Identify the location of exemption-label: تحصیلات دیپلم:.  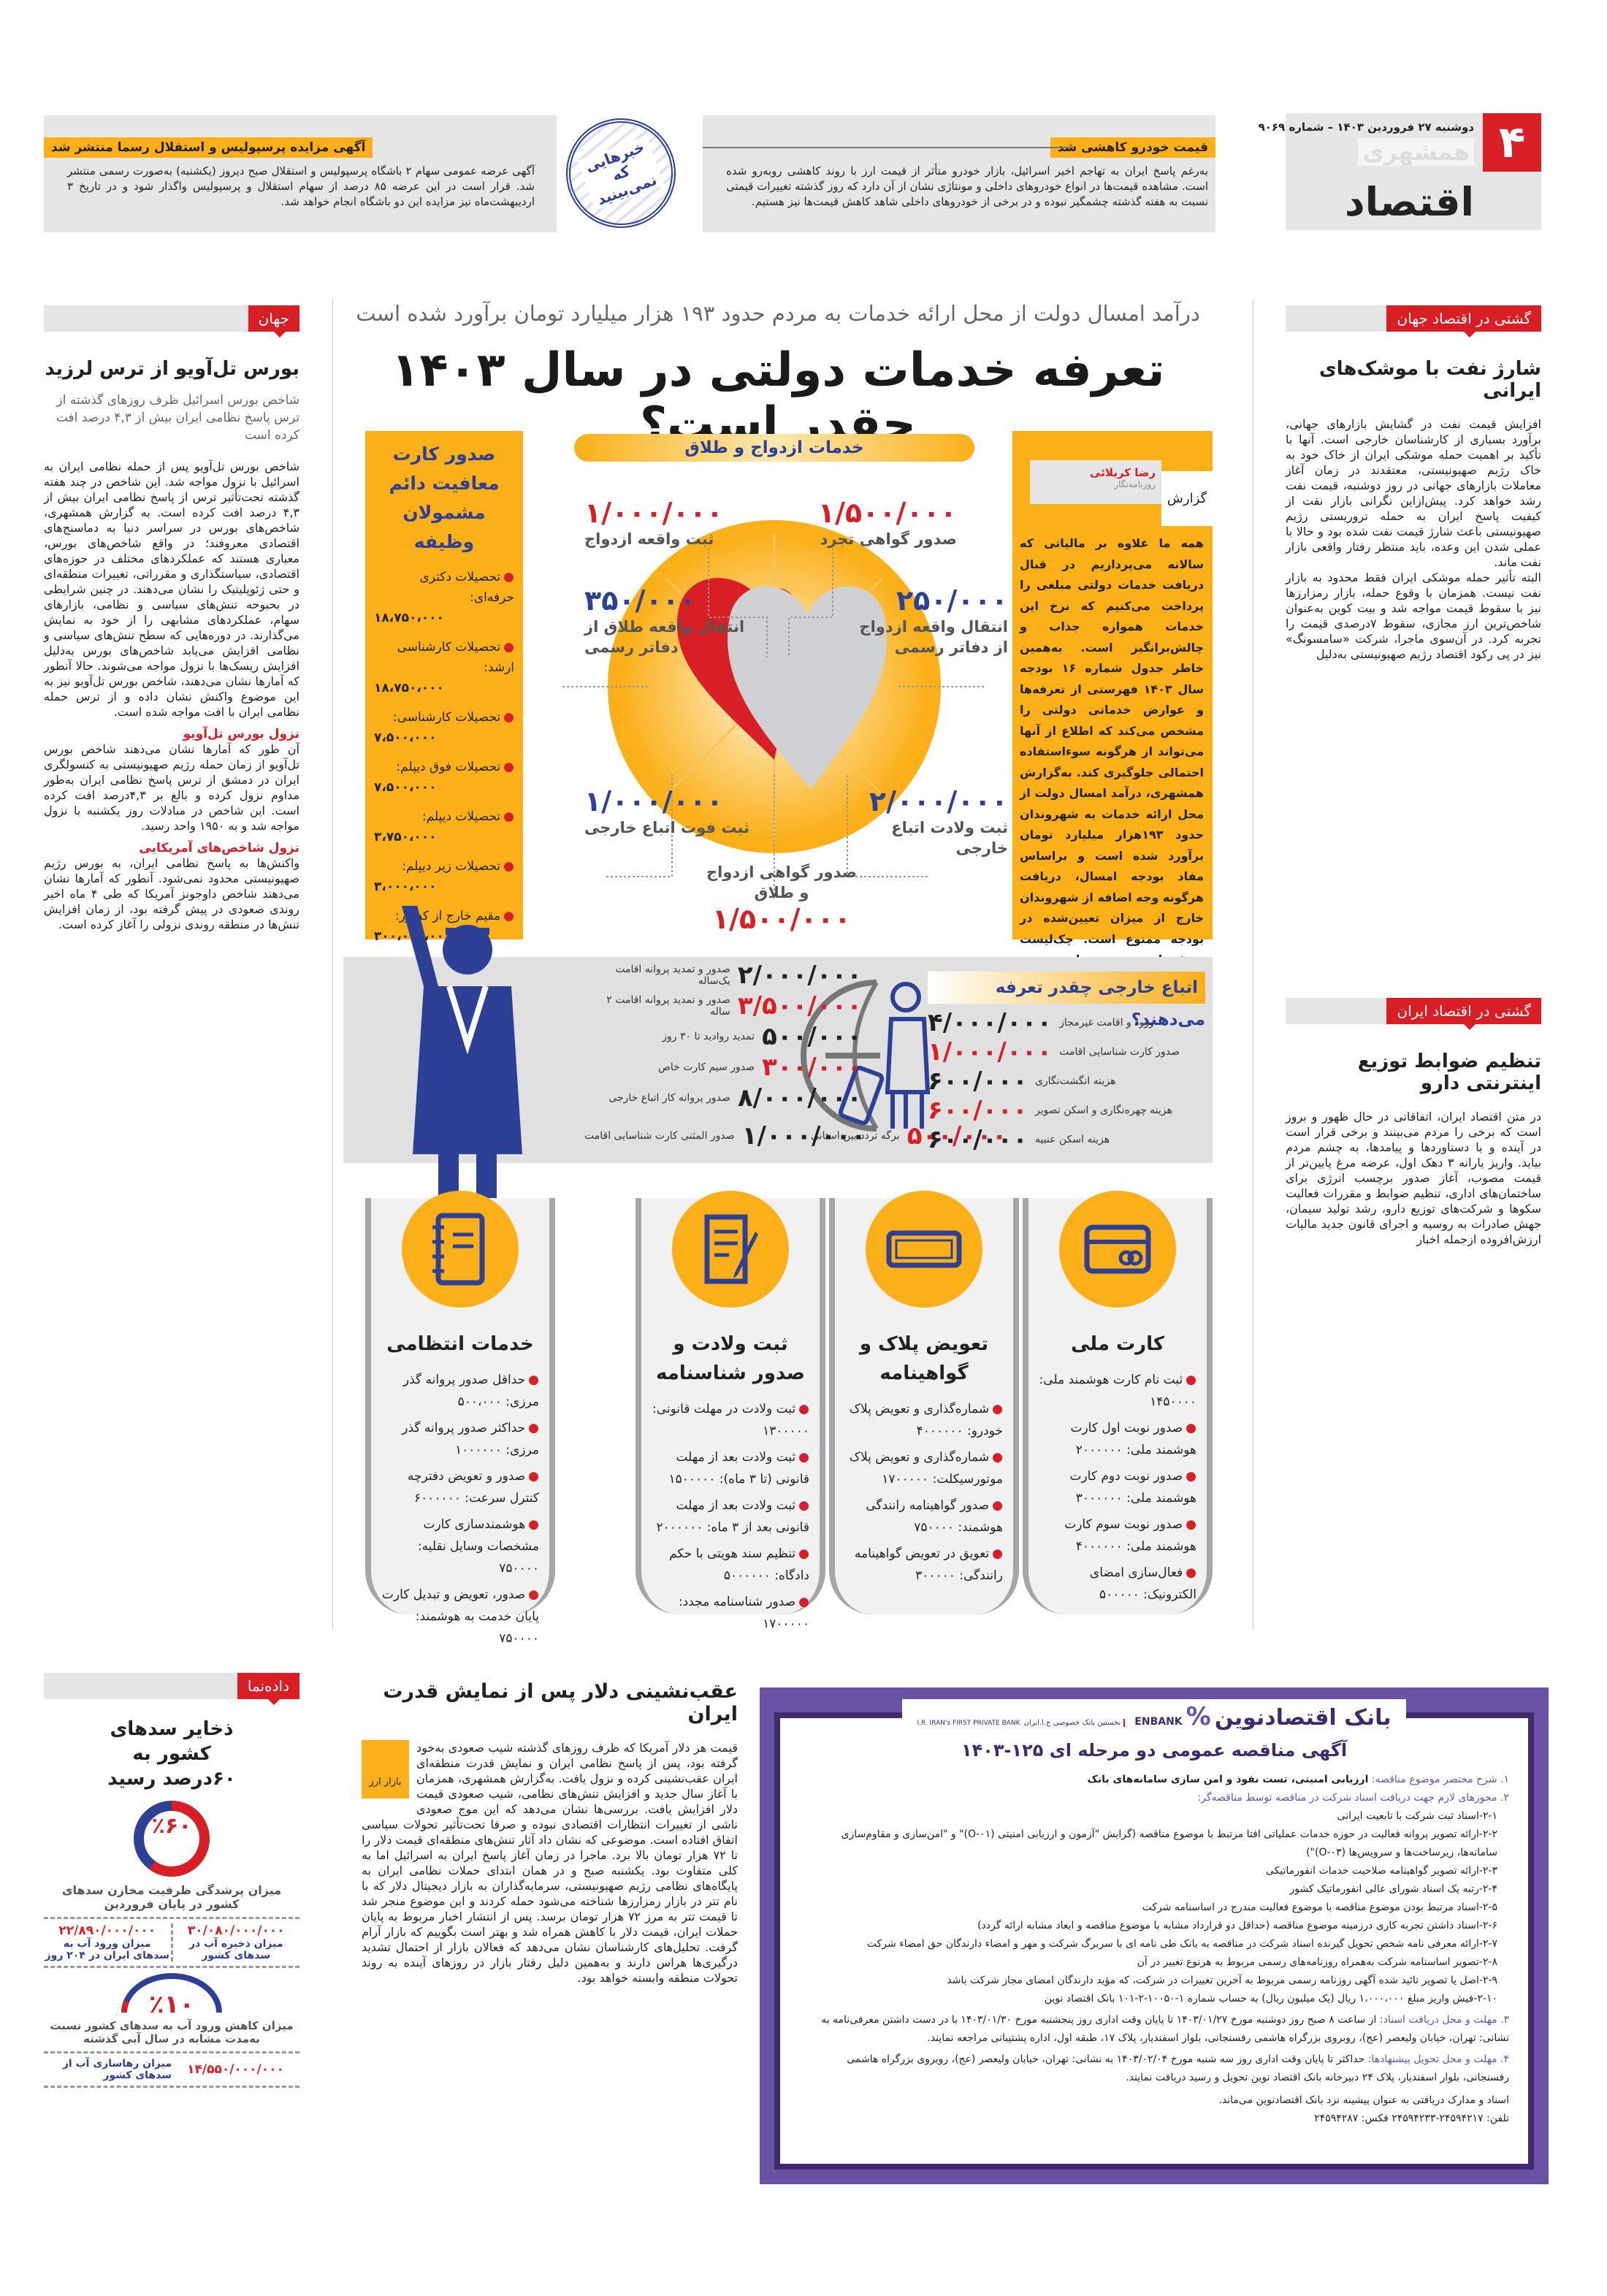
(461, 817).